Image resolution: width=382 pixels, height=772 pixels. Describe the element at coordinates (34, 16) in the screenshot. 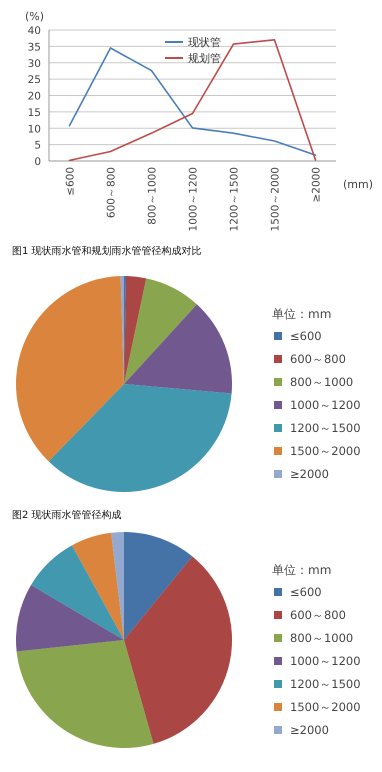

I see `y-axis-title: (%)` at that location.